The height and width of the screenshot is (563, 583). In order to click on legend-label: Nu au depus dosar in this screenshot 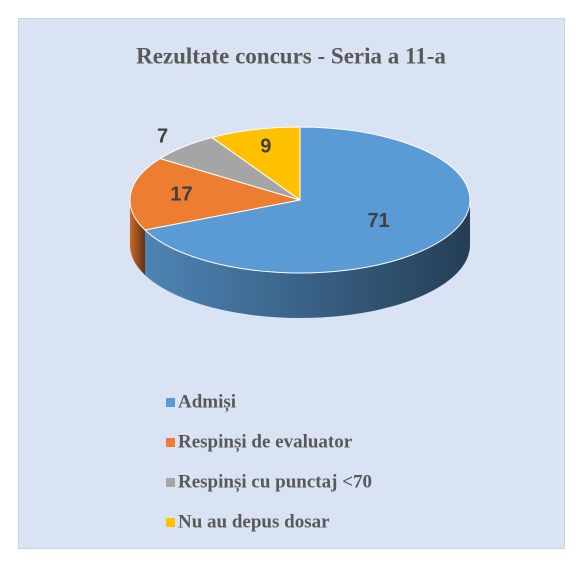, I will do `click(254, 521)`.